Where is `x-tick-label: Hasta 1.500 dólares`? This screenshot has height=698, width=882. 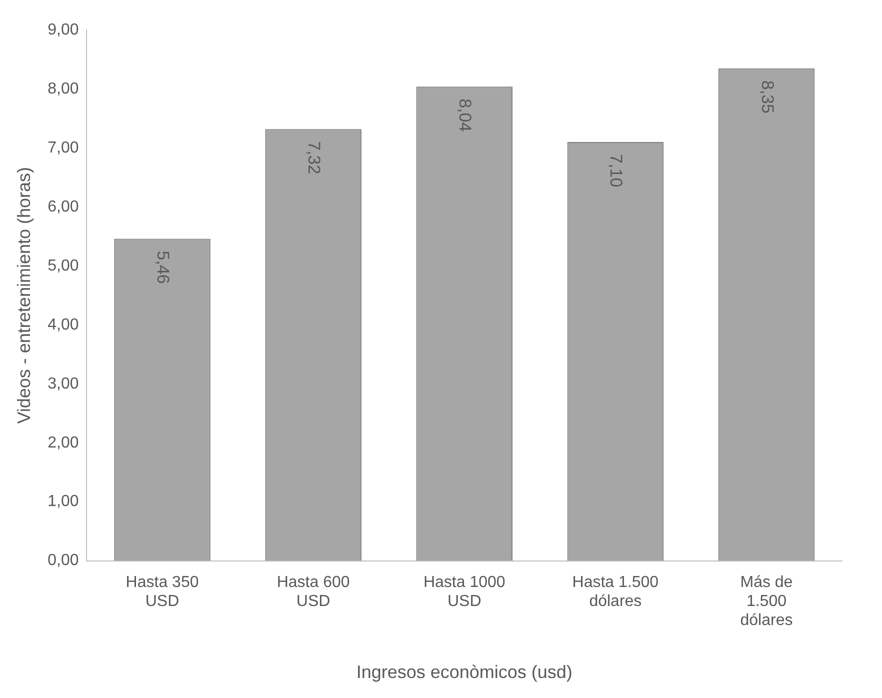 x-tick-label: Hasta 1.500 dólares is located at coordinates (615, 592).